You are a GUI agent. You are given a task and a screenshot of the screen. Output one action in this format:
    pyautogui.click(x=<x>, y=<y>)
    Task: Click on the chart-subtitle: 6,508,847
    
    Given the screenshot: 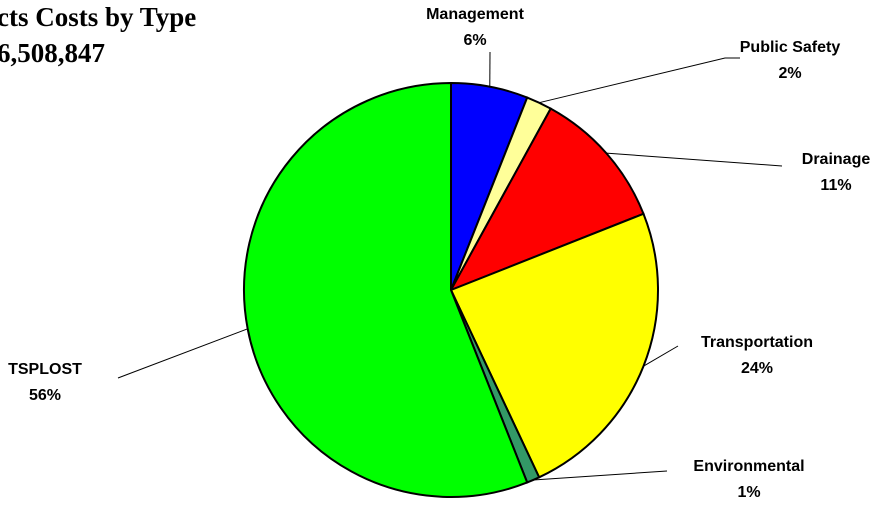 What is the action you would take?
    pyautogui.click(x=52, y=53)
    